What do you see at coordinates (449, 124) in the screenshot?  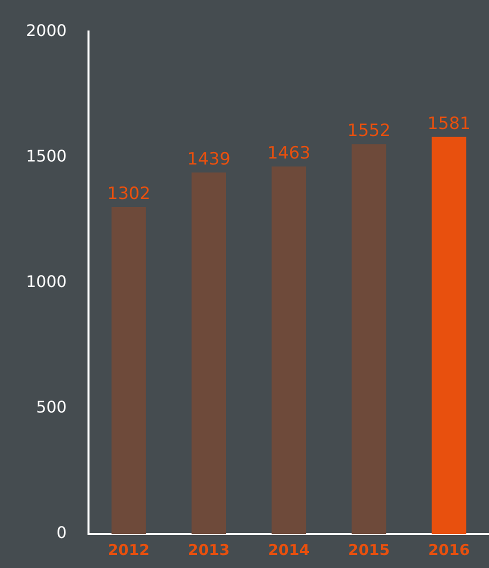 I see `data-label: 1581` at bounding box center [449, 124].